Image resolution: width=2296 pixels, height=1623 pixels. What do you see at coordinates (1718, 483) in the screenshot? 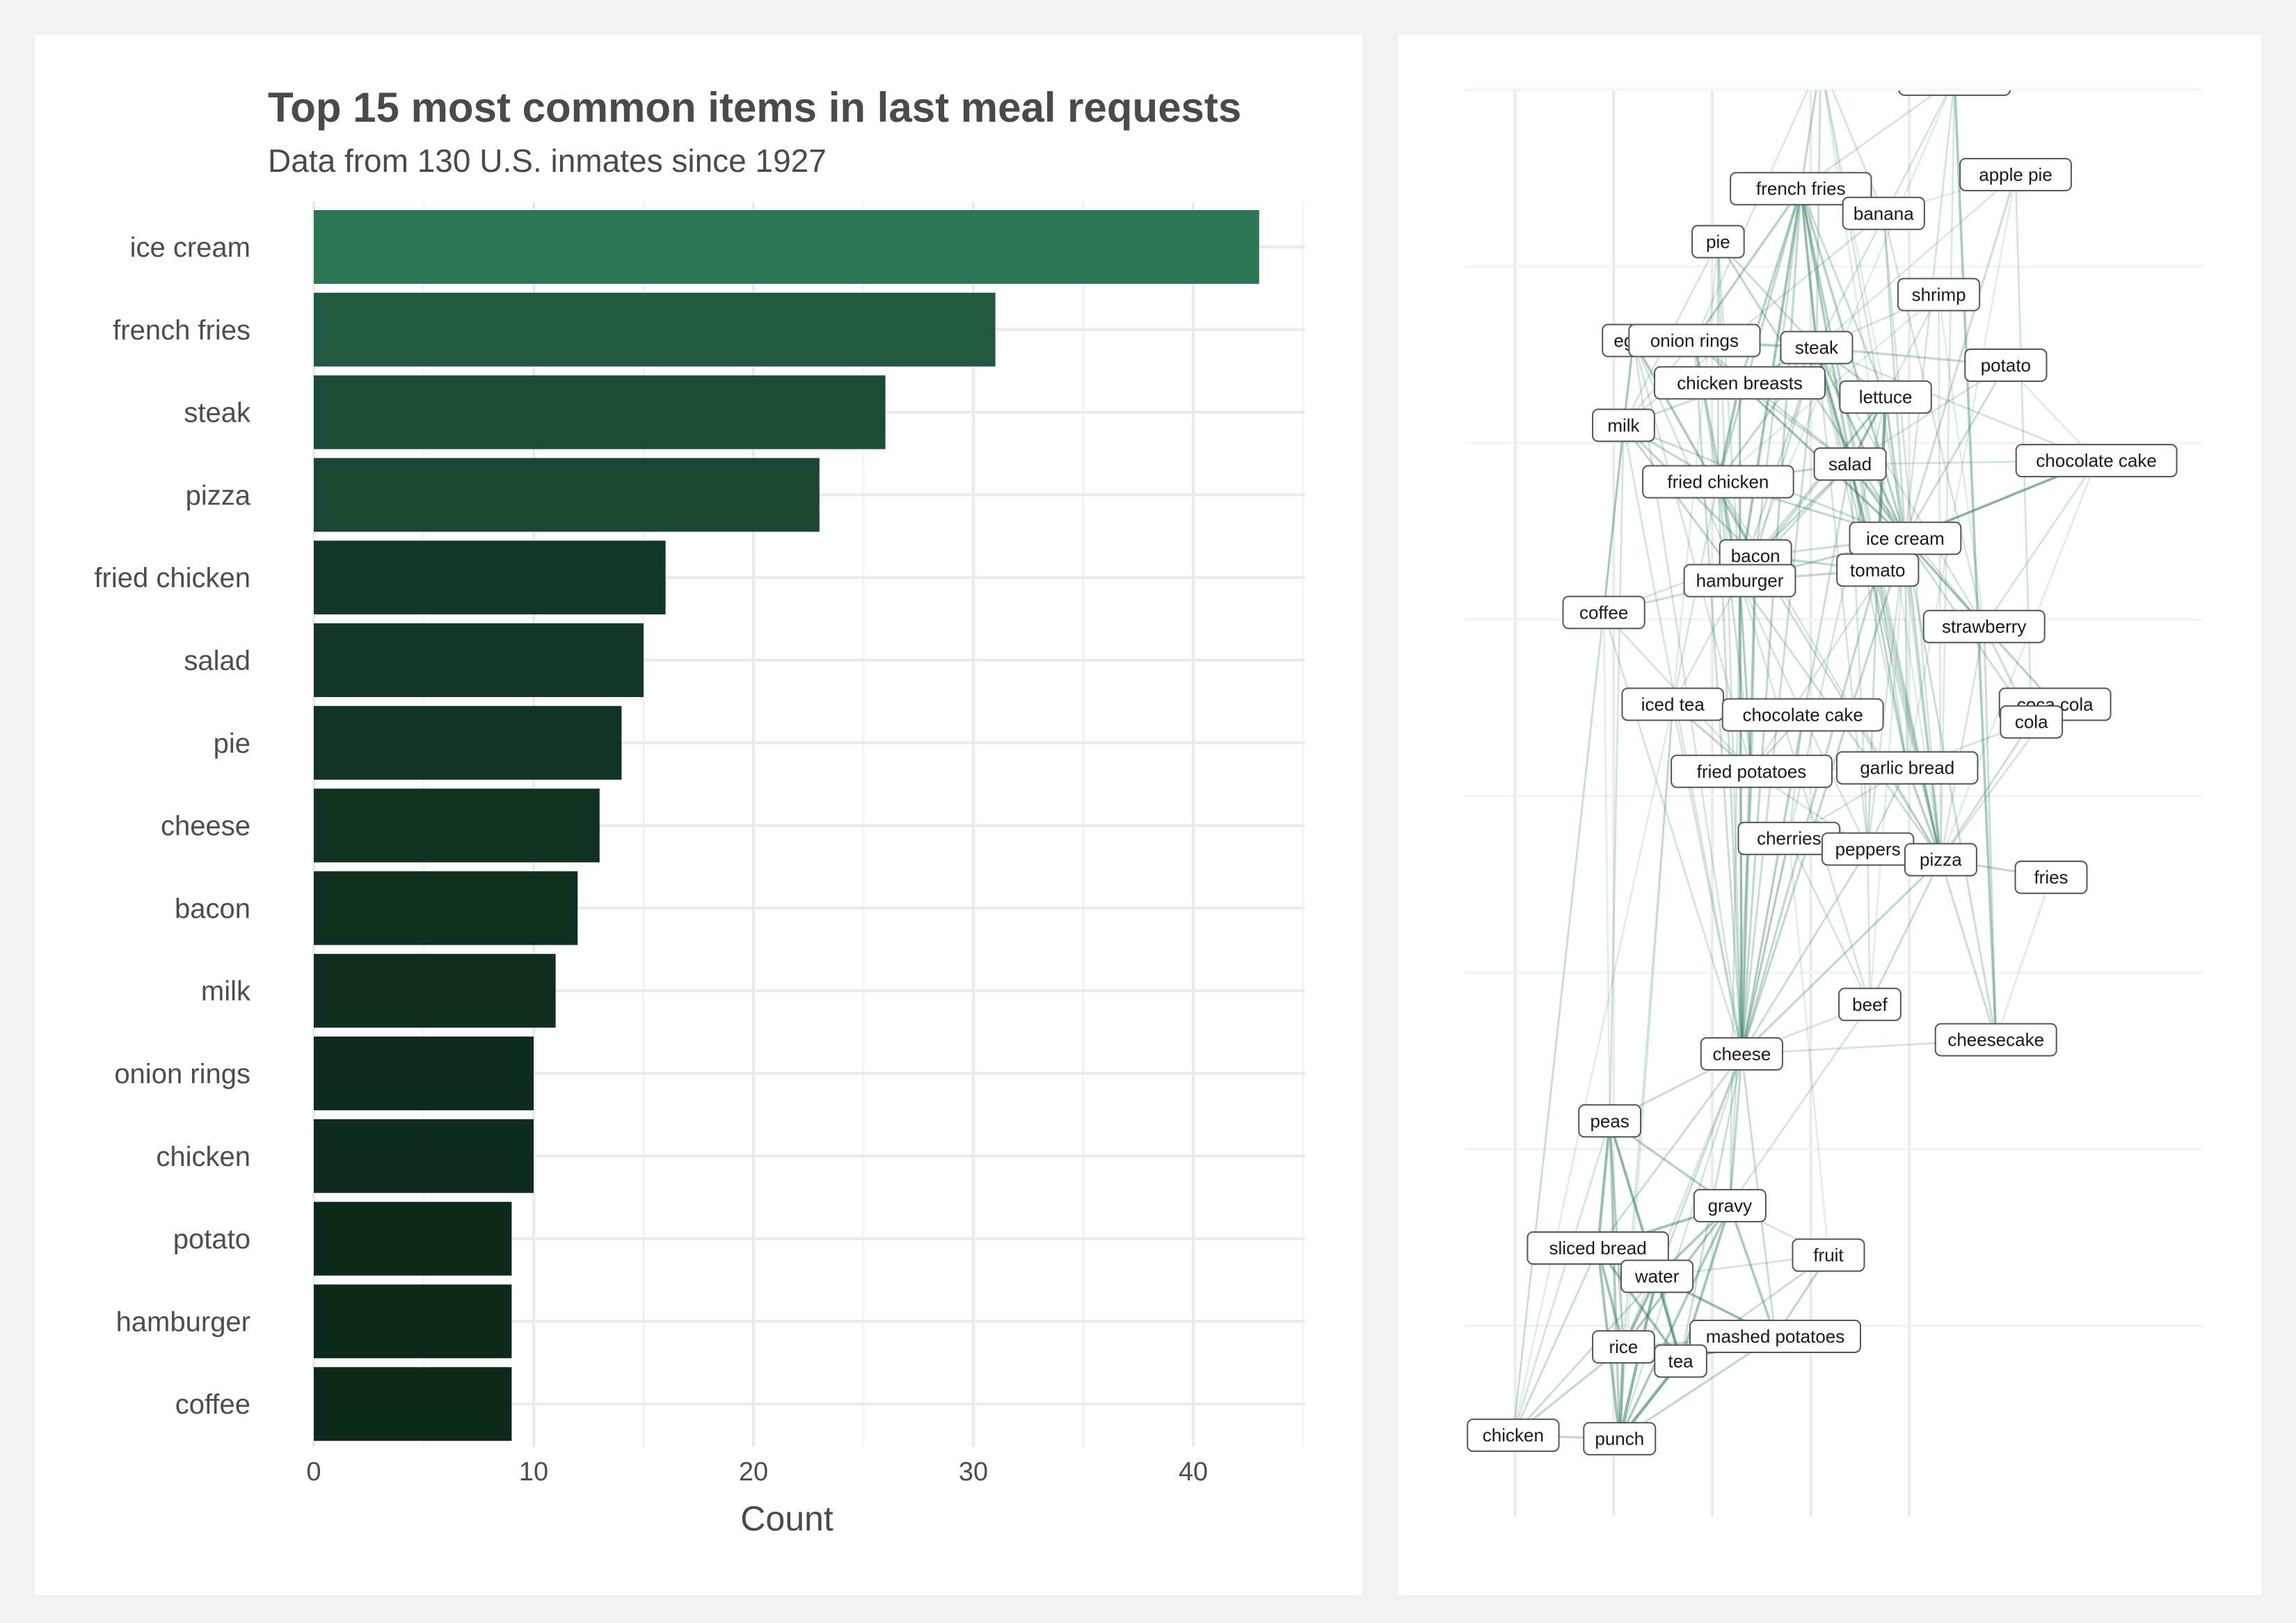
I see `node-label: fried chicken` at bounding box center [1718, 483].